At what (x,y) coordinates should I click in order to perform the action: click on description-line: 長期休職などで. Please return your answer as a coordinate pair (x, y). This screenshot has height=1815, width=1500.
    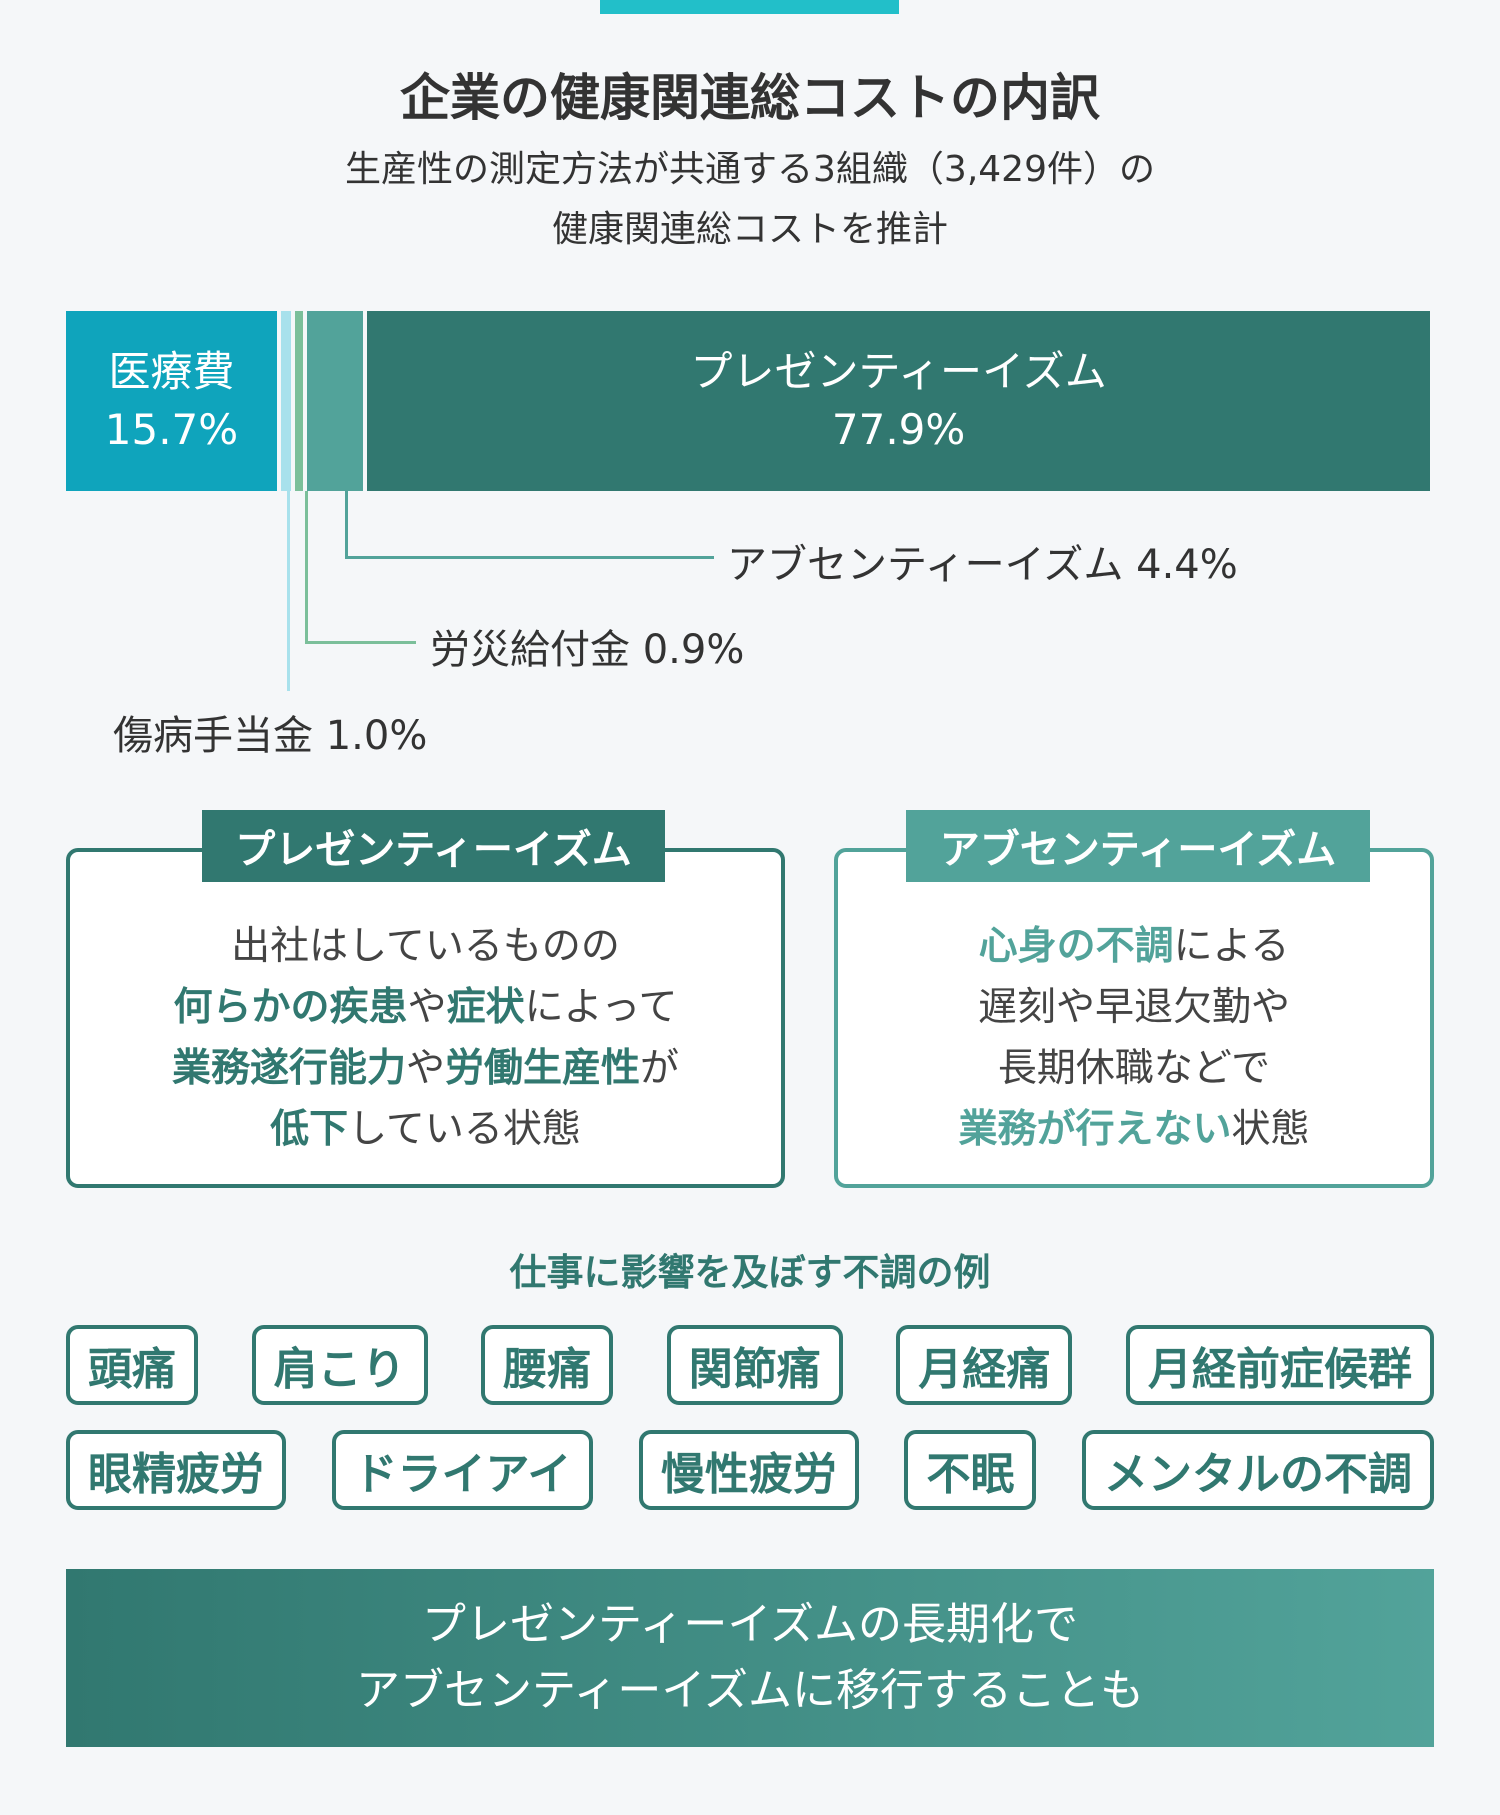
    Looking at the image, I should click on (1134, 1068).